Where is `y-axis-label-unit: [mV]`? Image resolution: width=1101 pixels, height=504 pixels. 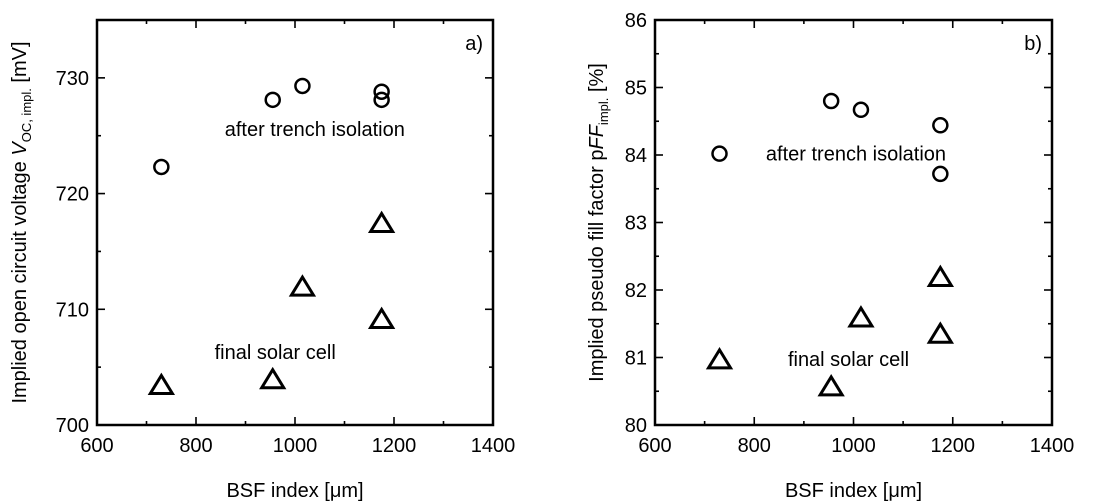
y-axis-label-unit: [mV] is located at coordinates (20, 64).